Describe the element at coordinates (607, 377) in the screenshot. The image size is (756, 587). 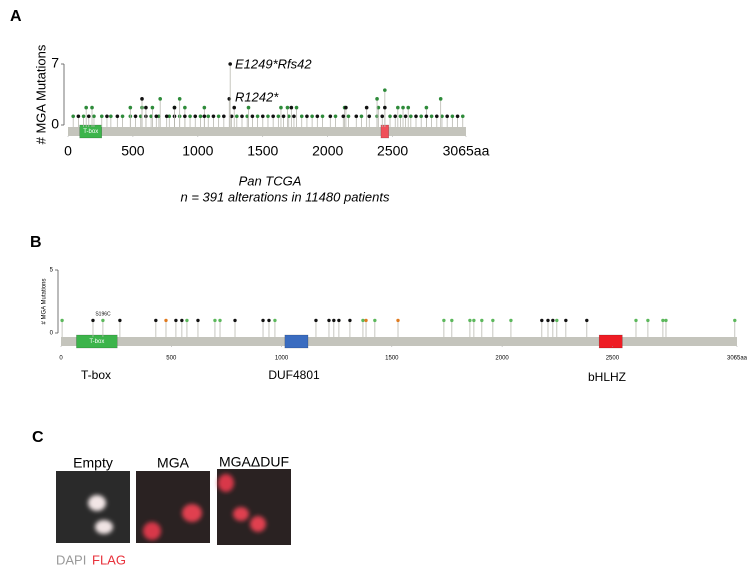
I see `domain-name: bHLHZ` at that location.